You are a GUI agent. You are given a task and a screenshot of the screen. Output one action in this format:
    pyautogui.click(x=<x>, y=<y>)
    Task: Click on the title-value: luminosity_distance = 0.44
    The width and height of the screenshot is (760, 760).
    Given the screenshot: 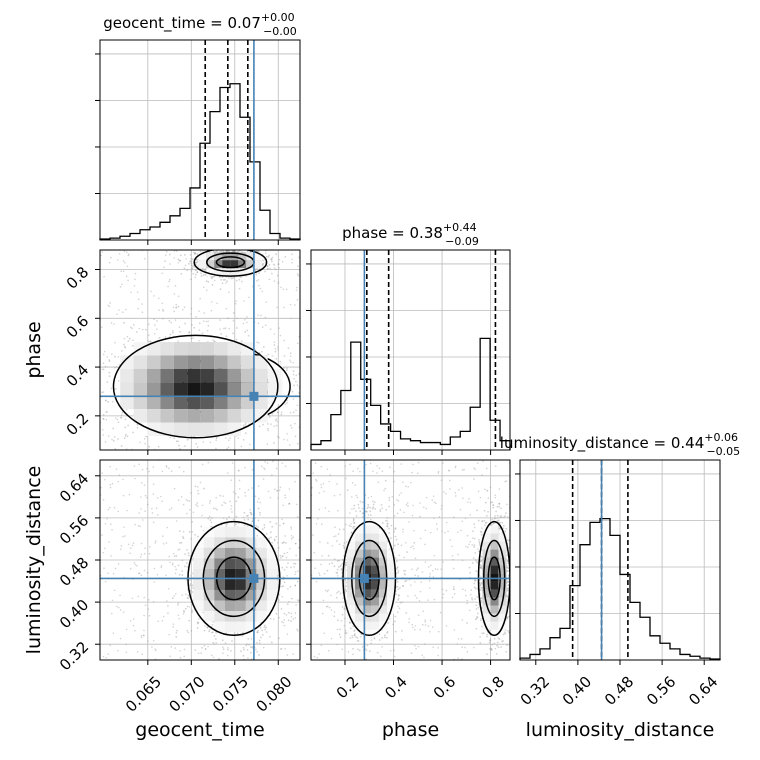 What is the action you would take?
    pyautogui.click(x=602, y=443)
    